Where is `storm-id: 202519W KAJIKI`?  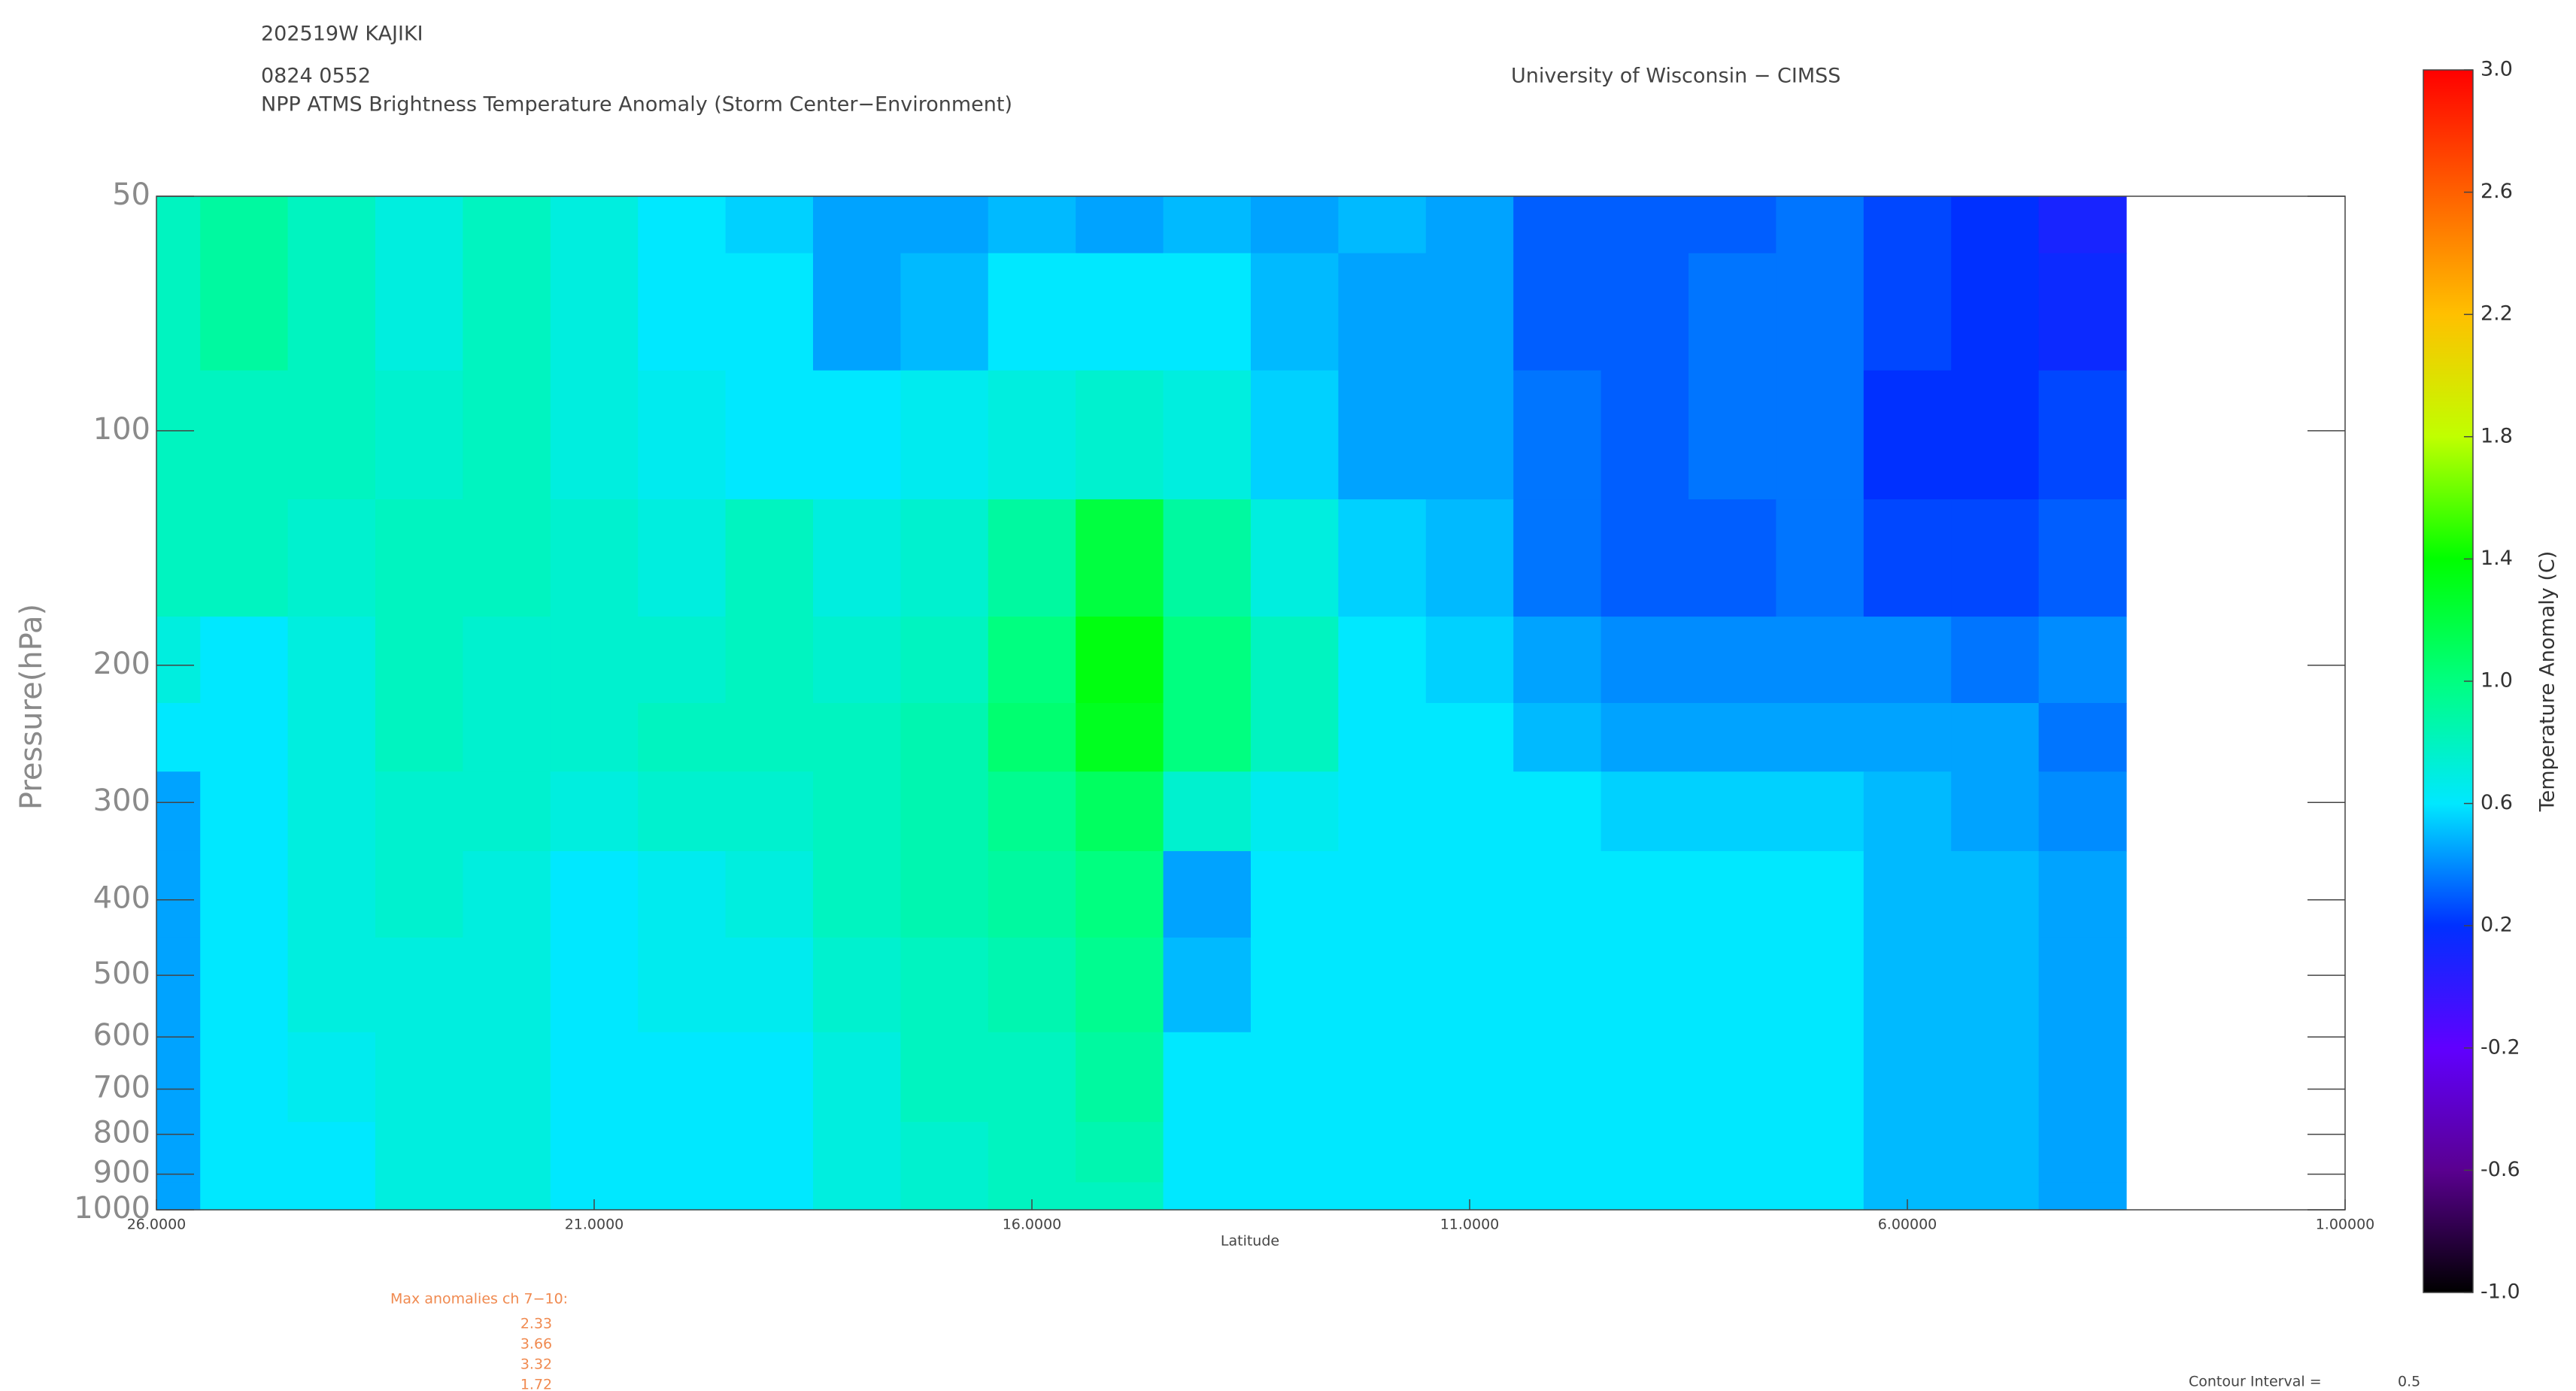
storm-id: 202519W KAJIKI is located at coordinates (342, 34).